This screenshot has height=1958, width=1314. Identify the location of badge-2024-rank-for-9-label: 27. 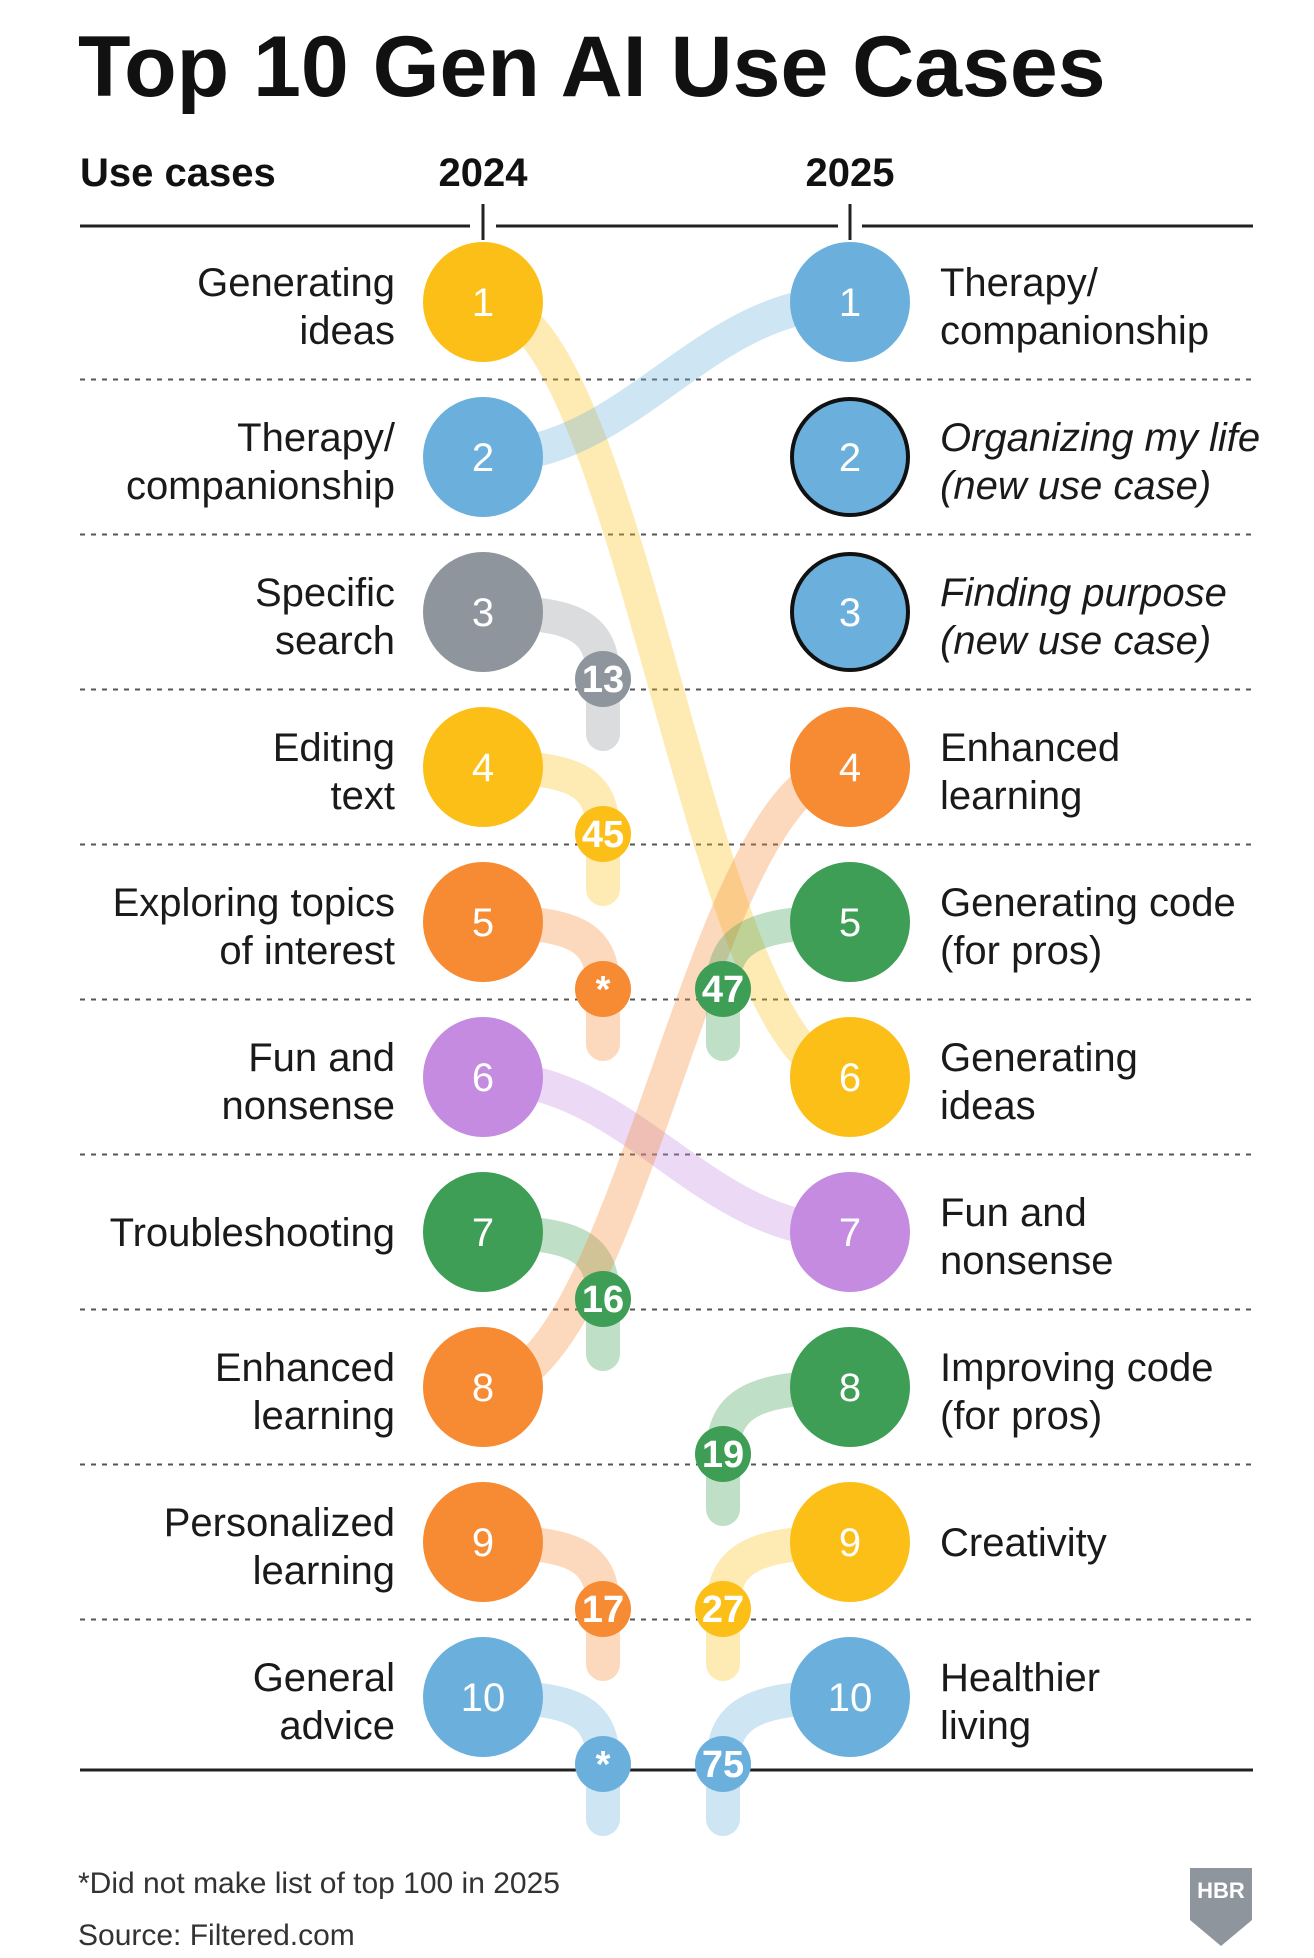
(723, 1610).